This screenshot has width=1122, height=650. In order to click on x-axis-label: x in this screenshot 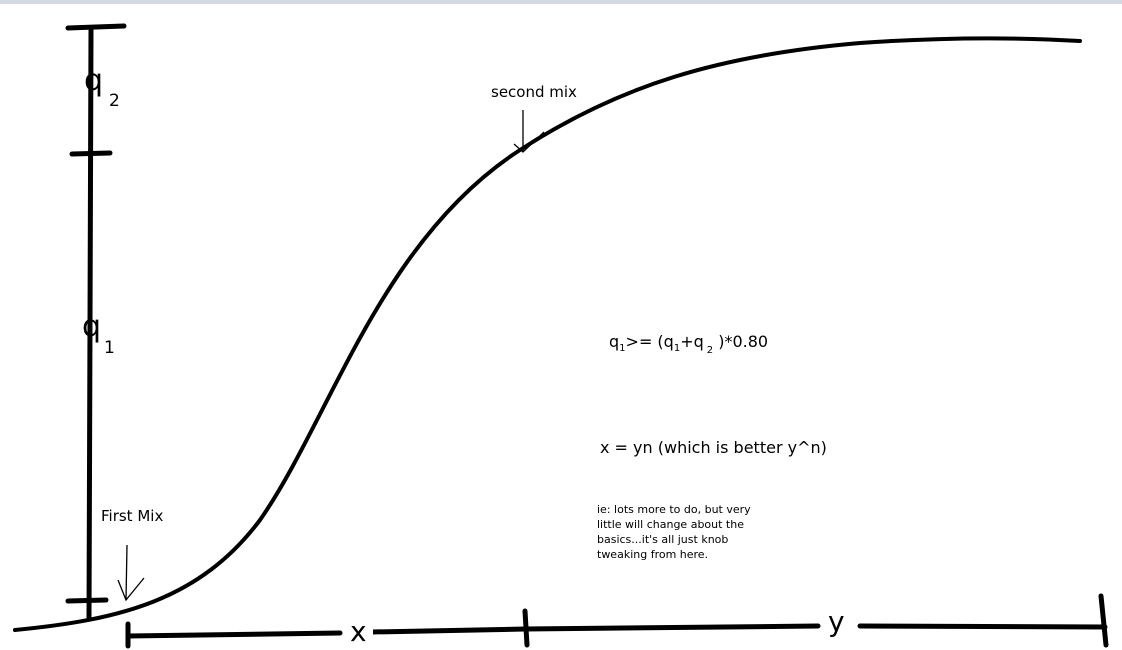, I will do `click(358, 632)`.